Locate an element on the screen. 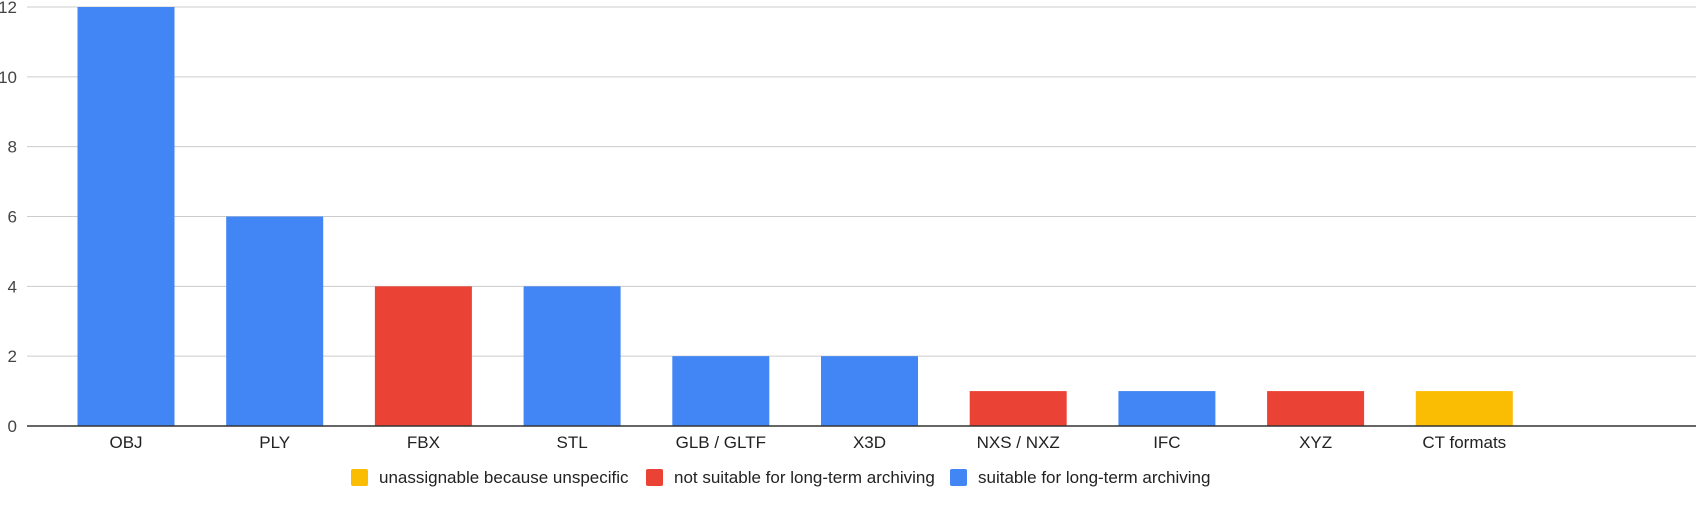  x-tick-label: OBJ is located at coordinates (125, 442).